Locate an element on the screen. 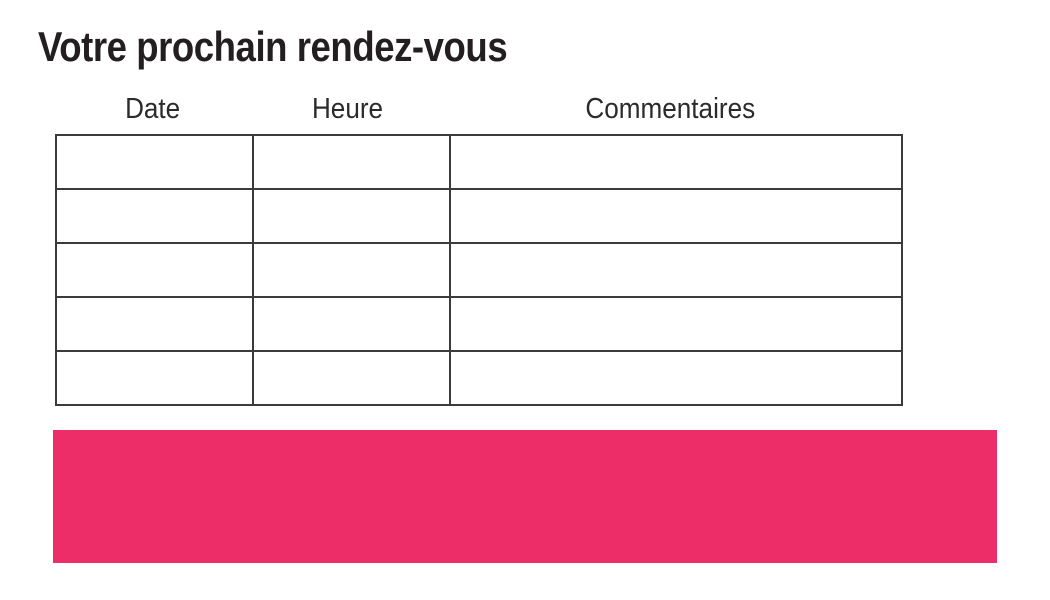  column-header-heure: Heure is located at coordinates (347, 109).